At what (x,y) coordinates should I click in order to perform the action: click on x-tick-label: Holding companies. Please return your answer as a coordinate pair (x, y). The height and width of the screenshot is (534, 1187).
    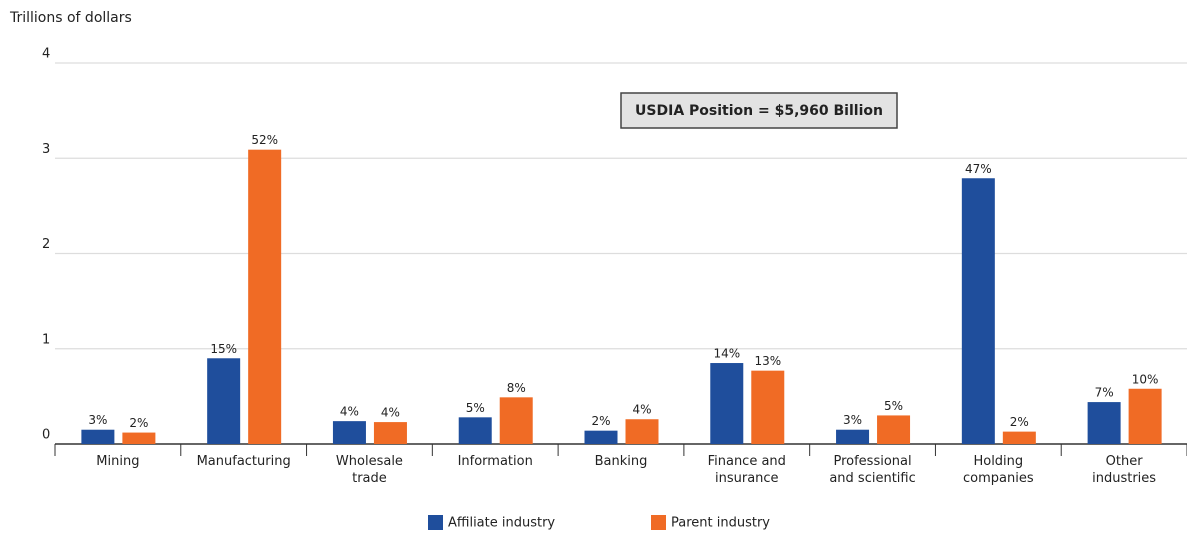
    Looking at the image, I should click on (998, 470).